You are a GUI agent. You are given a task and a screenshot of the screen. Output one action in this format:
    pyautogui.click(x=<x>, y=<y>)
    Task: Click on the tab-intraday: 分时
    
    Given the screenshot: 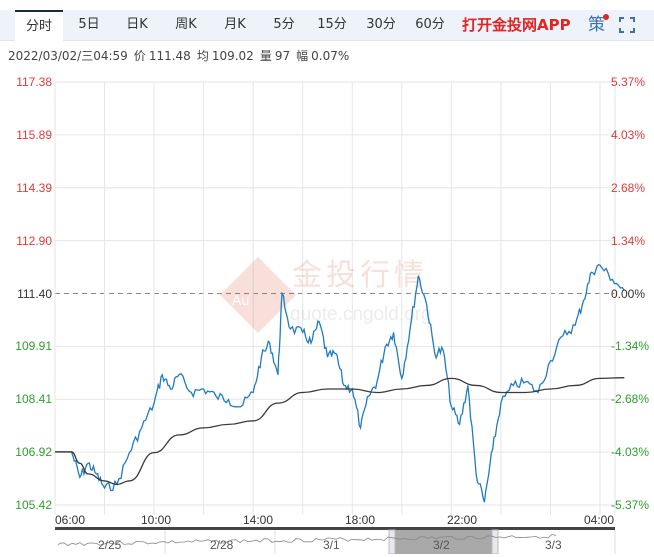 What is the action you would take?
    pyautogui.click(x=39, y=25)
    